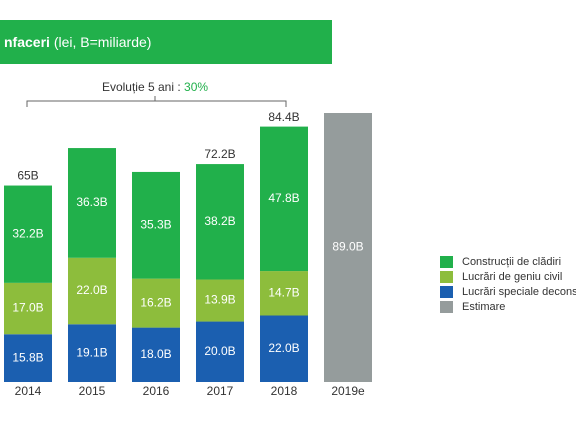 The height and width of the screenshot is (432, 576). I want to click on data-label: 17.0B, so click(27, 308).